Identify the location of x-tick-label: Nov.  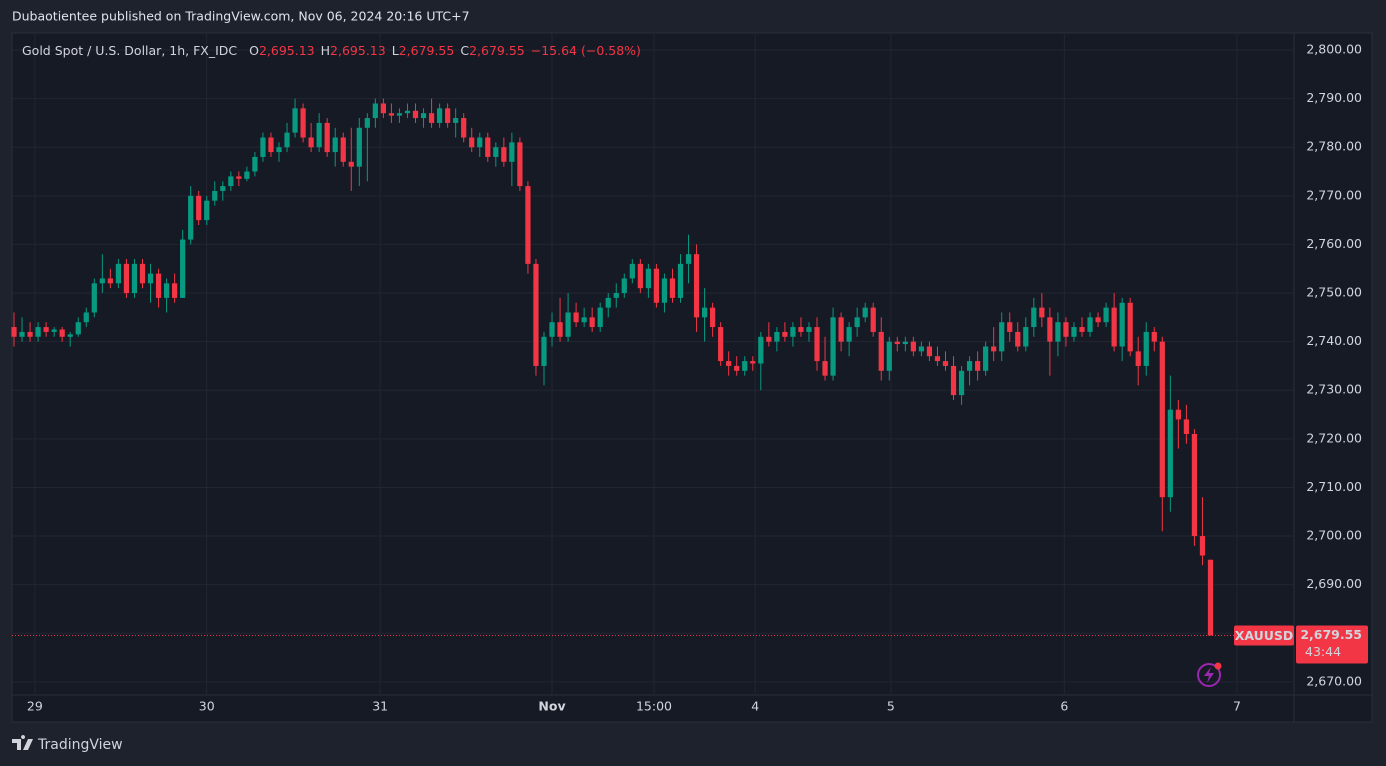
(551, 706).